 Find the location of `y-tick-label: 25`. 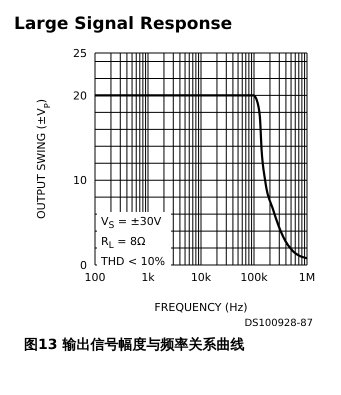

y-tick-label: 25 is located at coordinates (80, 53).